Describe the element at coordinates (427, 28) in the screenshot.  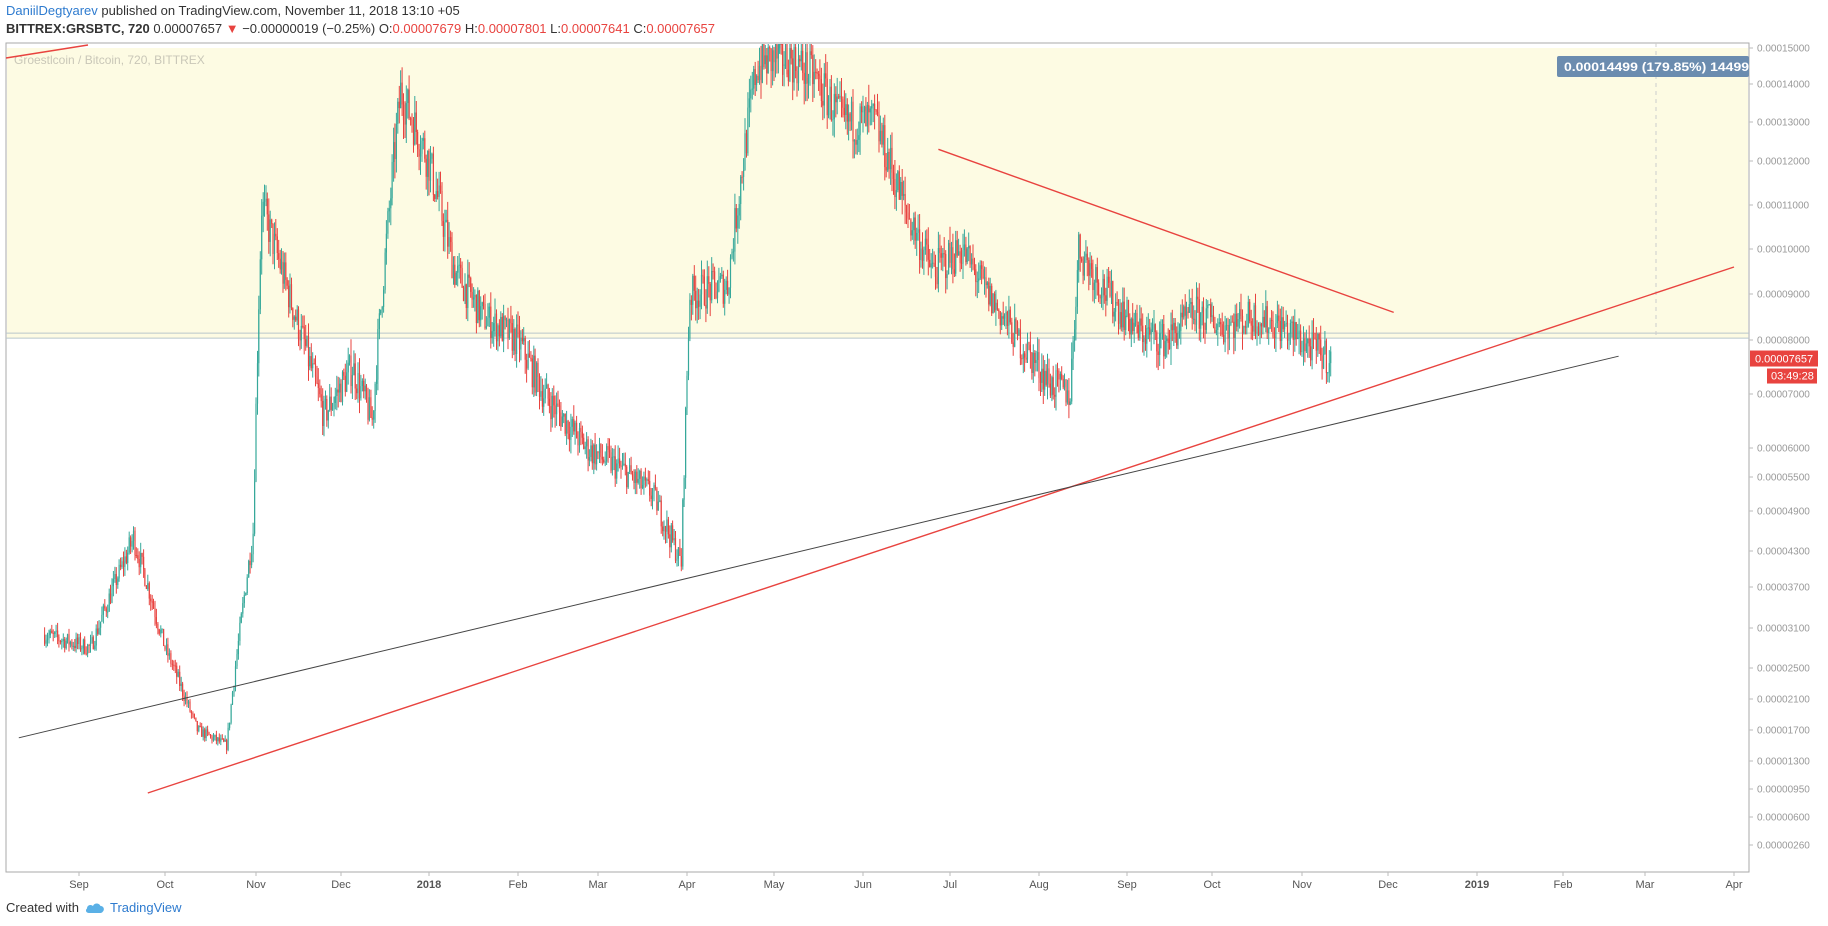
I see `open-value: 0.00007679` at that location.